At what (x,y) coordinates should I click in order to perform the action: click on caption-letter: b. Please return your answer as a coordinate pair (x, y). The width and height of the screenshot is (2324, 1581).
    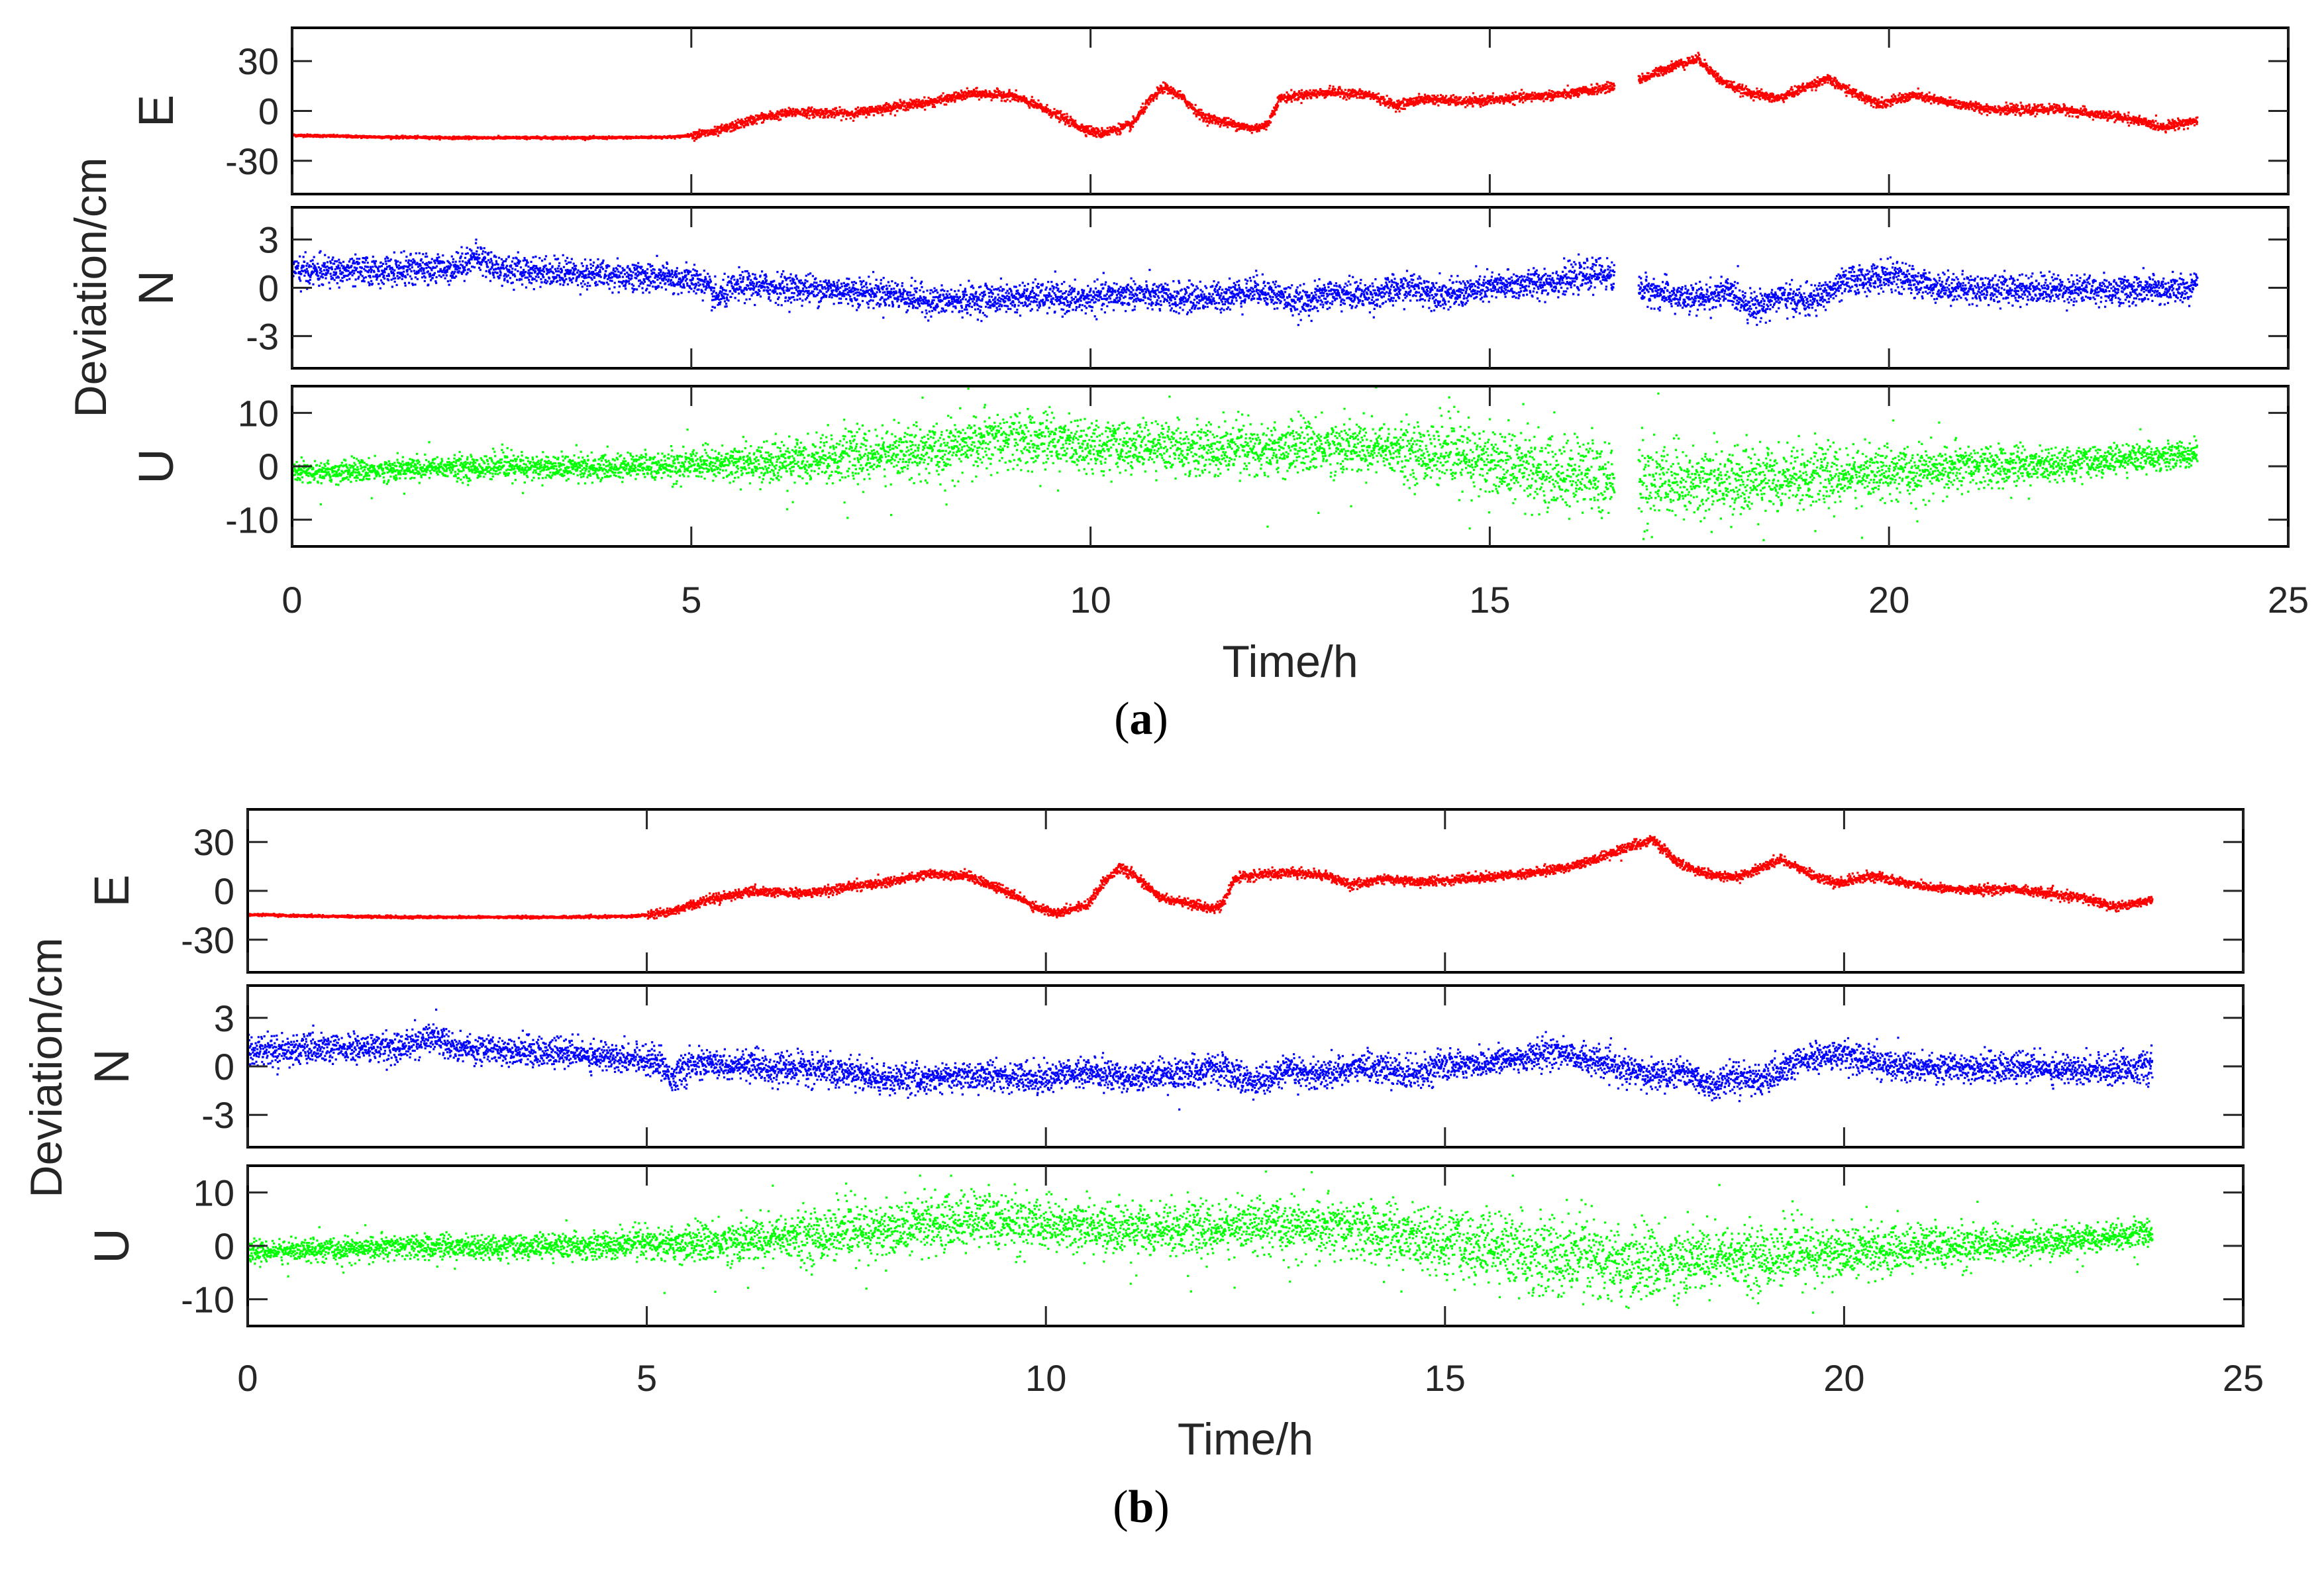
    Looking at the image, I should click on (1141, 1507).